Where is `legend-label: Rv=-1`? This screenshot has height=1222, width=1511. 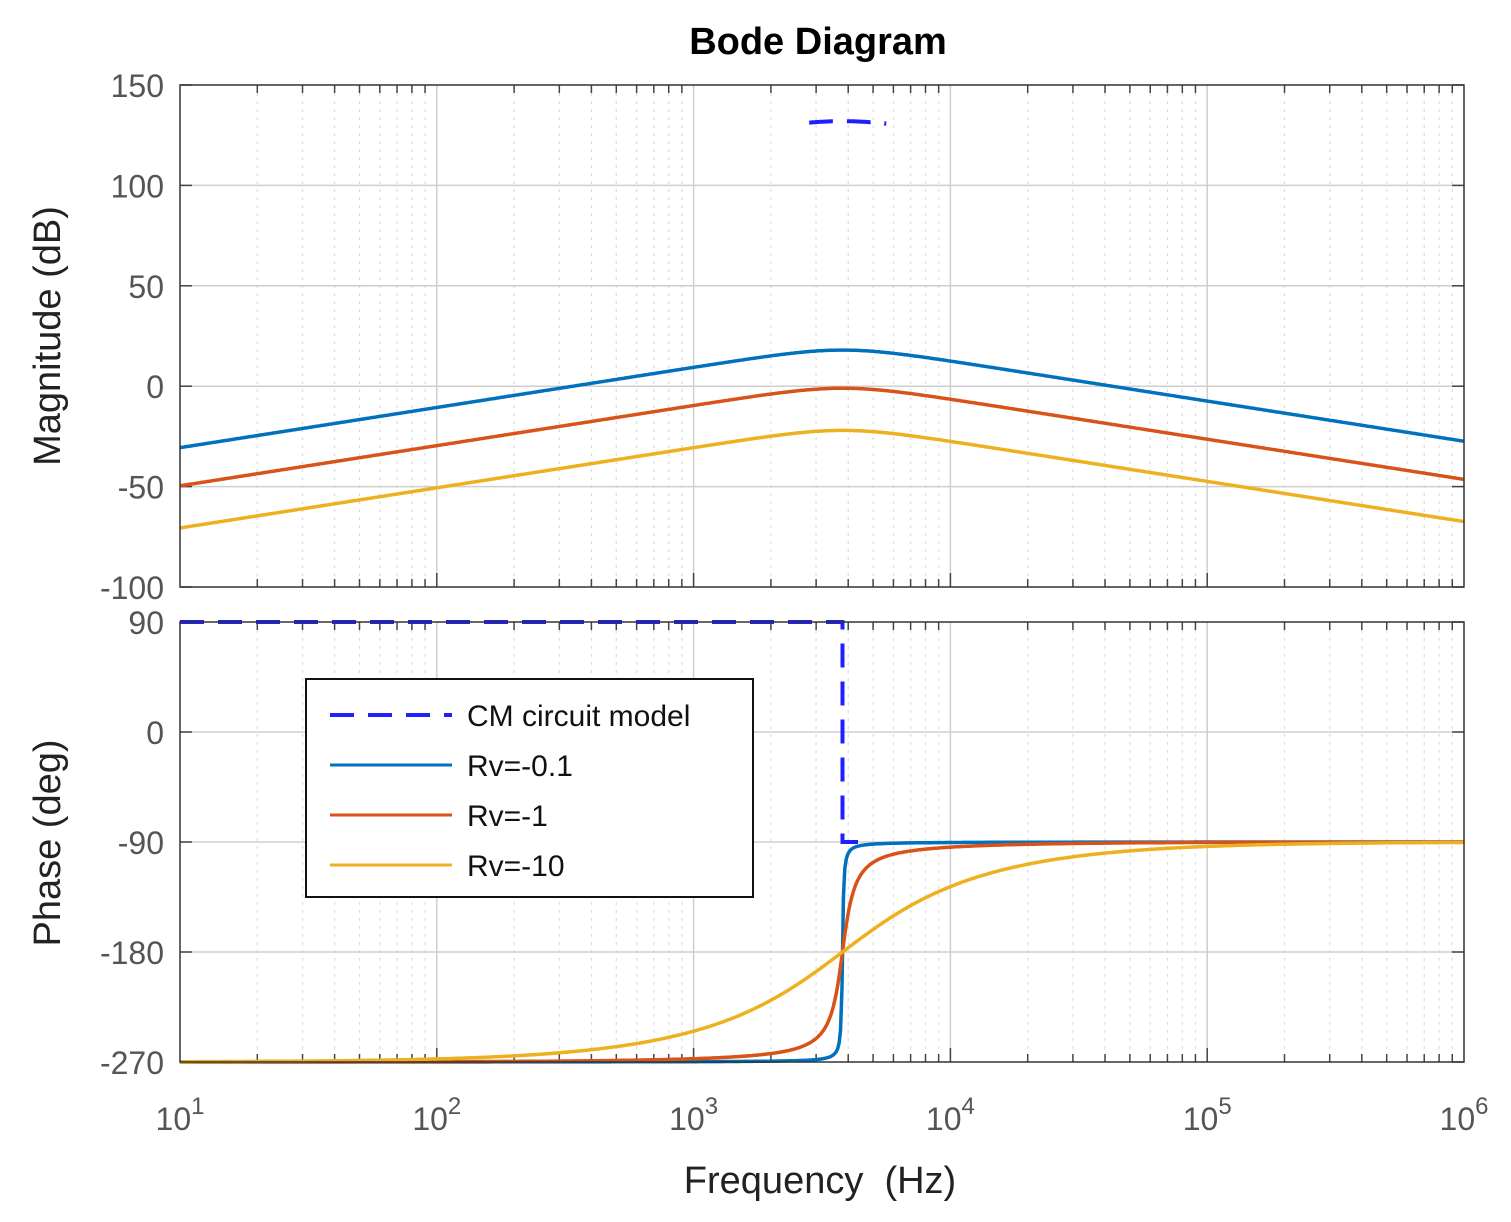
legend-label: Rv=-1 is located at coordinates (507, 816).